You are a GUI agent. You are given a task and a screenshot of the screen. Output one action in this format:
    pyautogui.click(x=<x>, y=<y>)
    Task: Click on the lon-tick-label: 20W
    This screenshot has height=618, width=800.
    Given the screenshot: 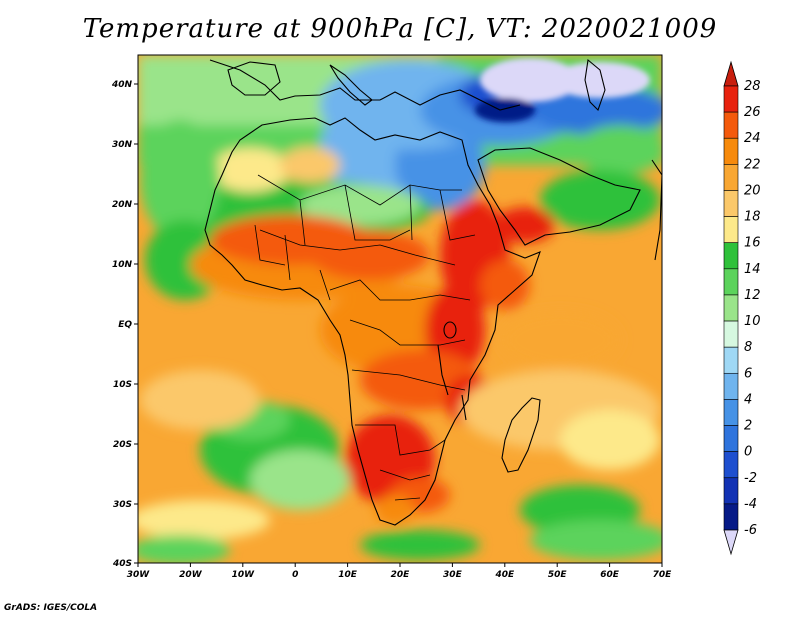 What is the action you would take?
    pyautogui.click(x=191, y=575)
    